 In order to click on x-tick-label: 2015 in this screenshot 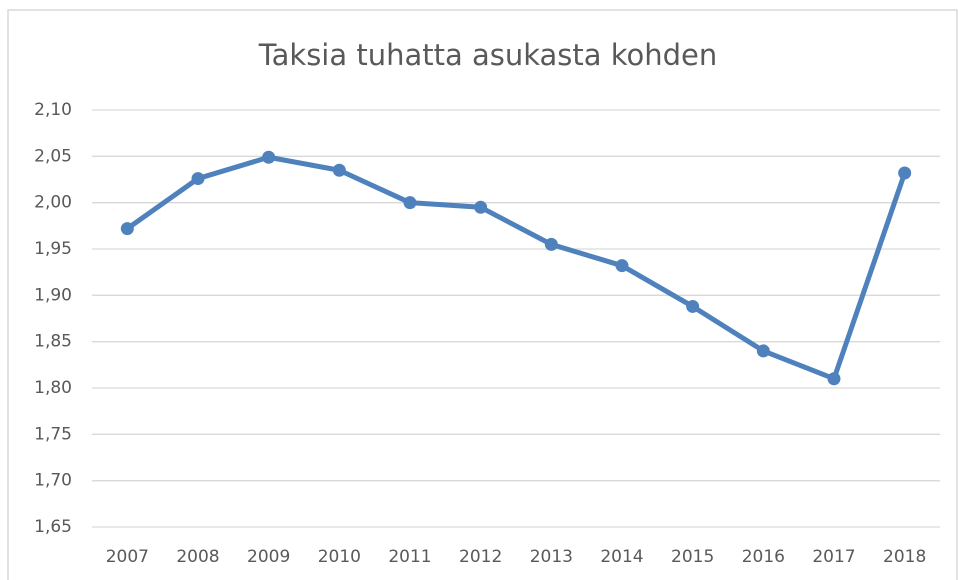, I will do `click(692, 557)`.